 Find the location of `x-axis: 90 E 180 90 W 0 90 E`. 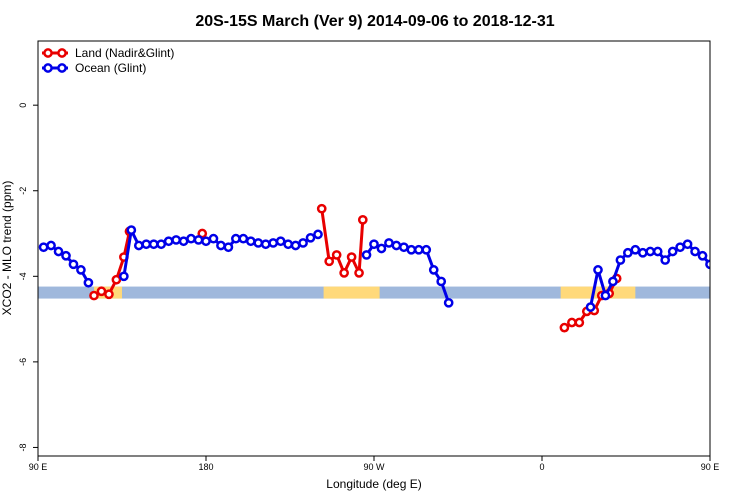

x-axis: 90 E 180 90 W 0 90 E is located at coordinates (374, 464).